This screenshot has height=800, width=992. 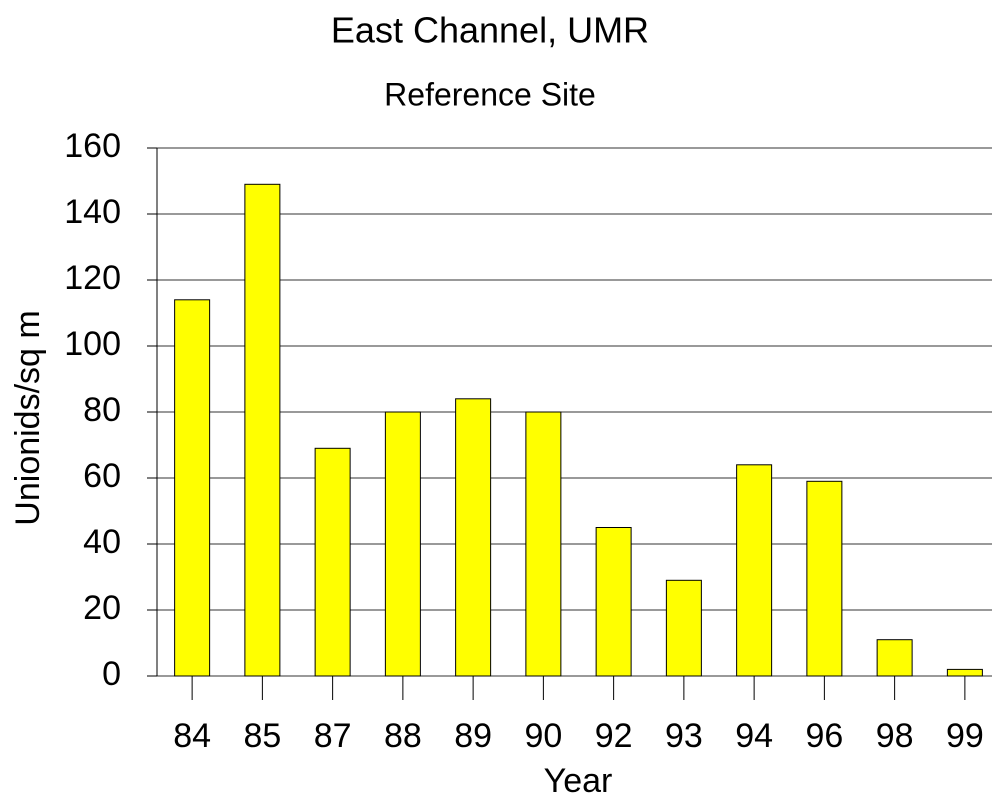 What do you see at coordinates (92, 146) in the screenshot?
I see `y-tick-label: 160` at bounding box center [92, 146].